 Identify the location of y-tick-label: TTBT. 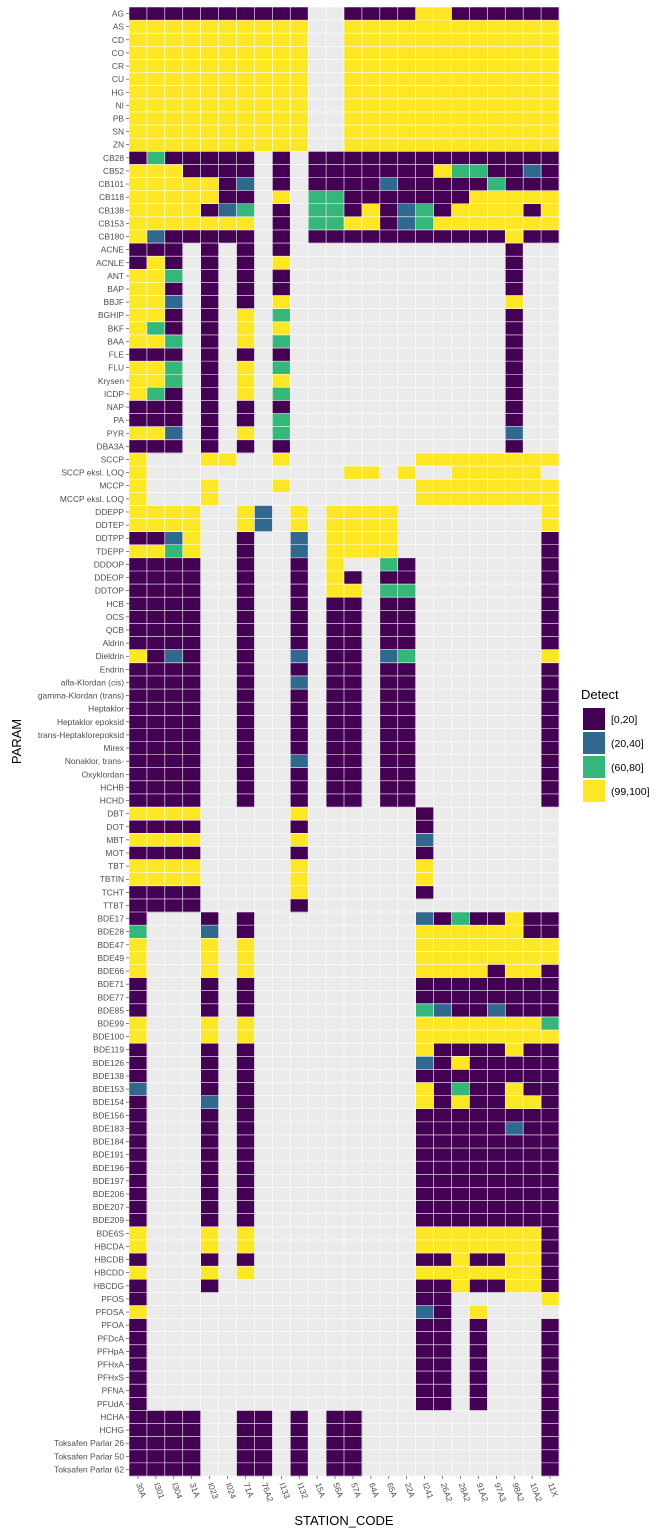
(113, 905).